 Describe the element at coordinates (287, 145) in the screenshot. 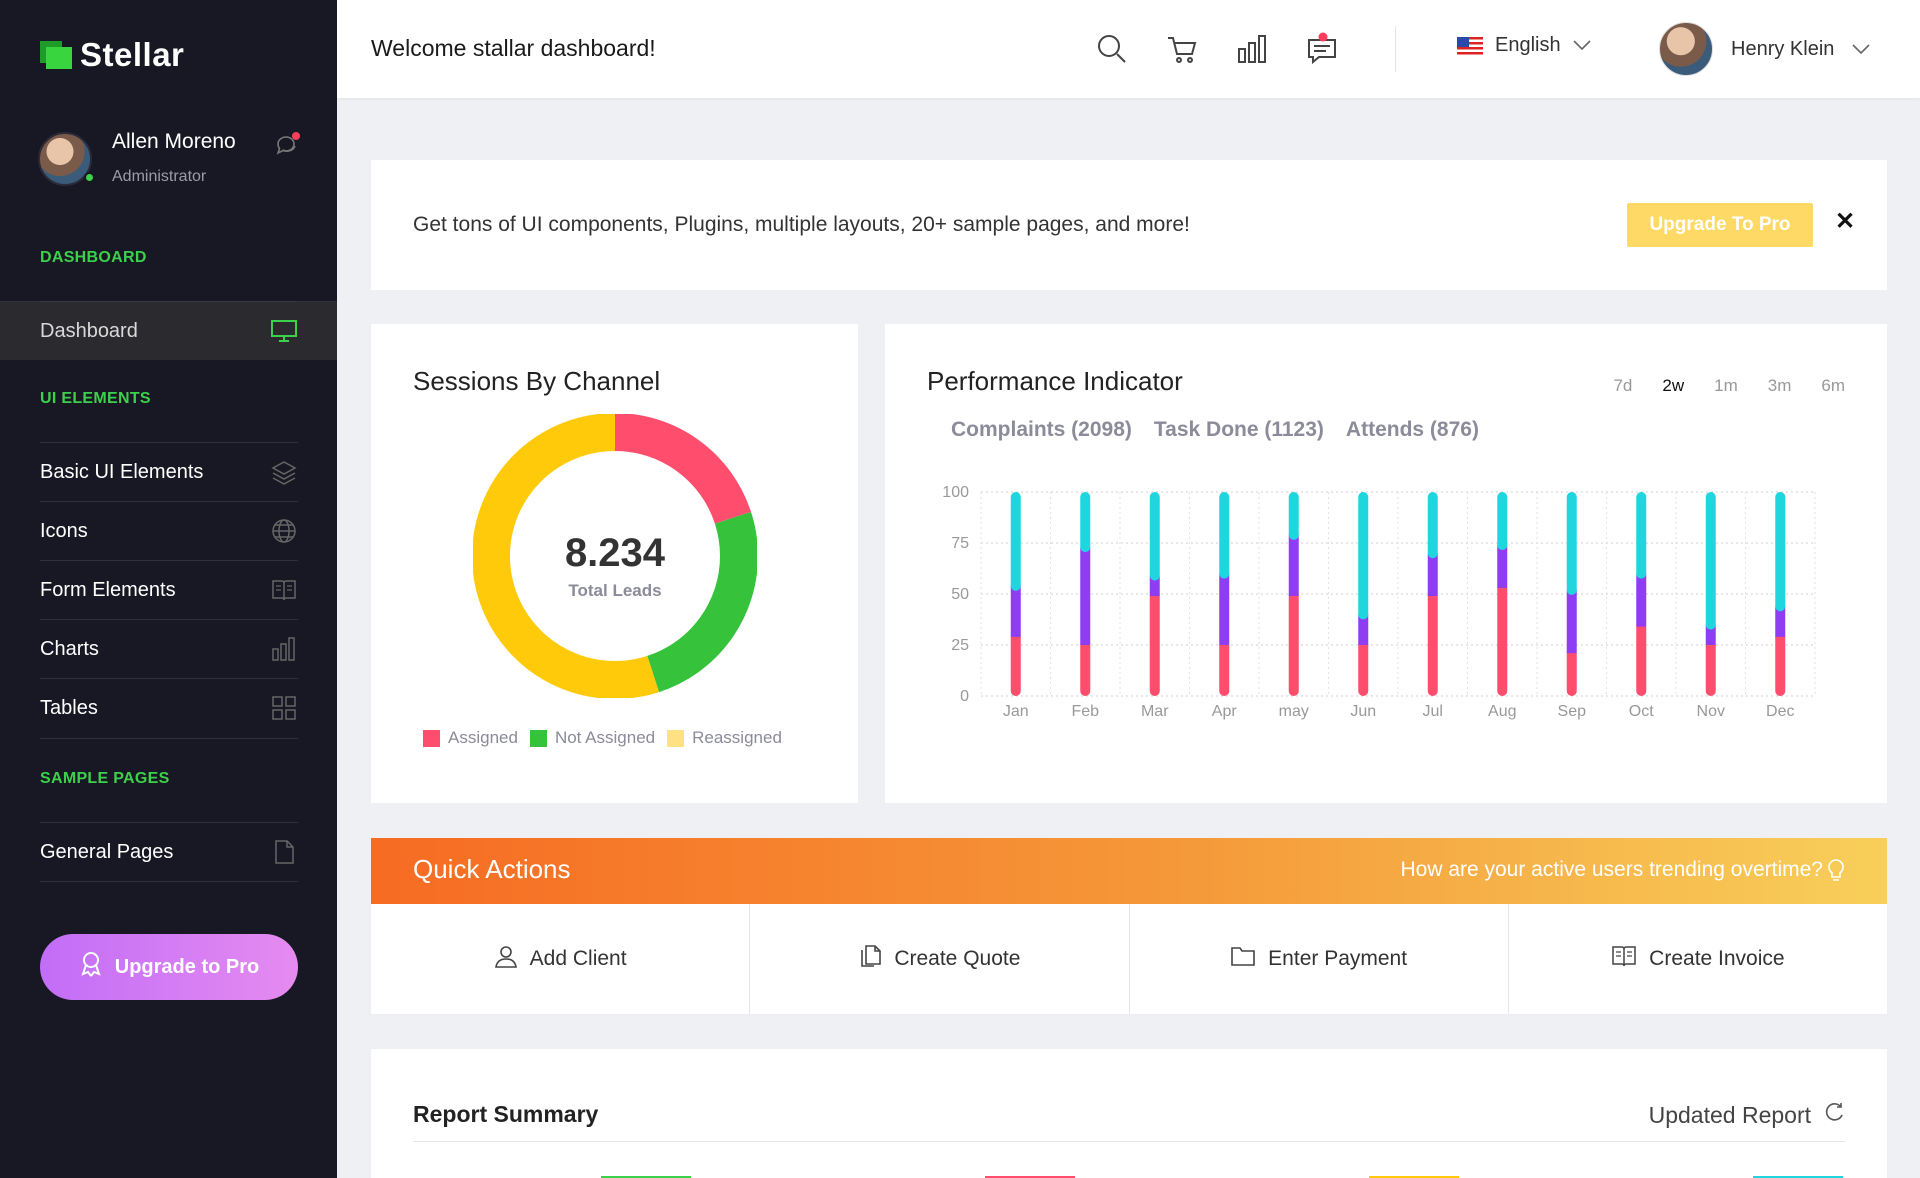

I see `chat-icon` at that location.